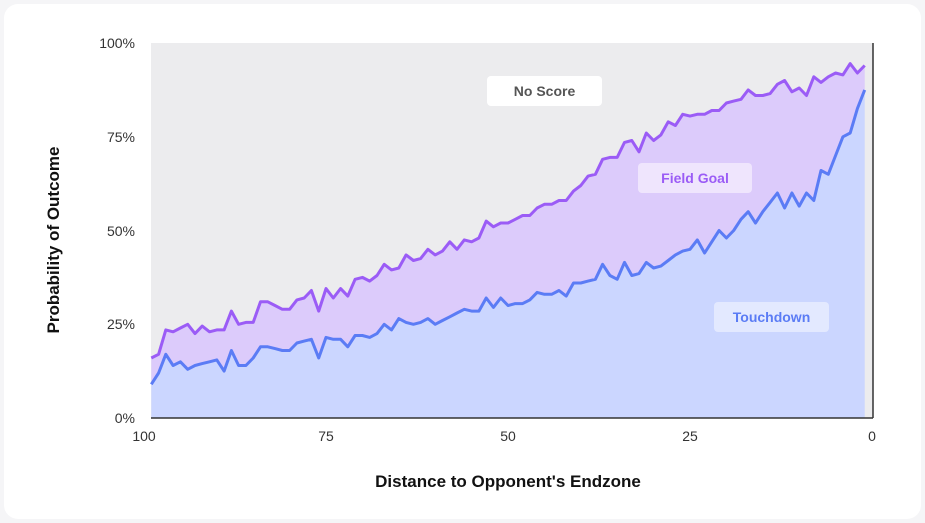 The width and height of the screenshot is (925, 523). I want to click on annotation-label: No Score, so click(545, 91).